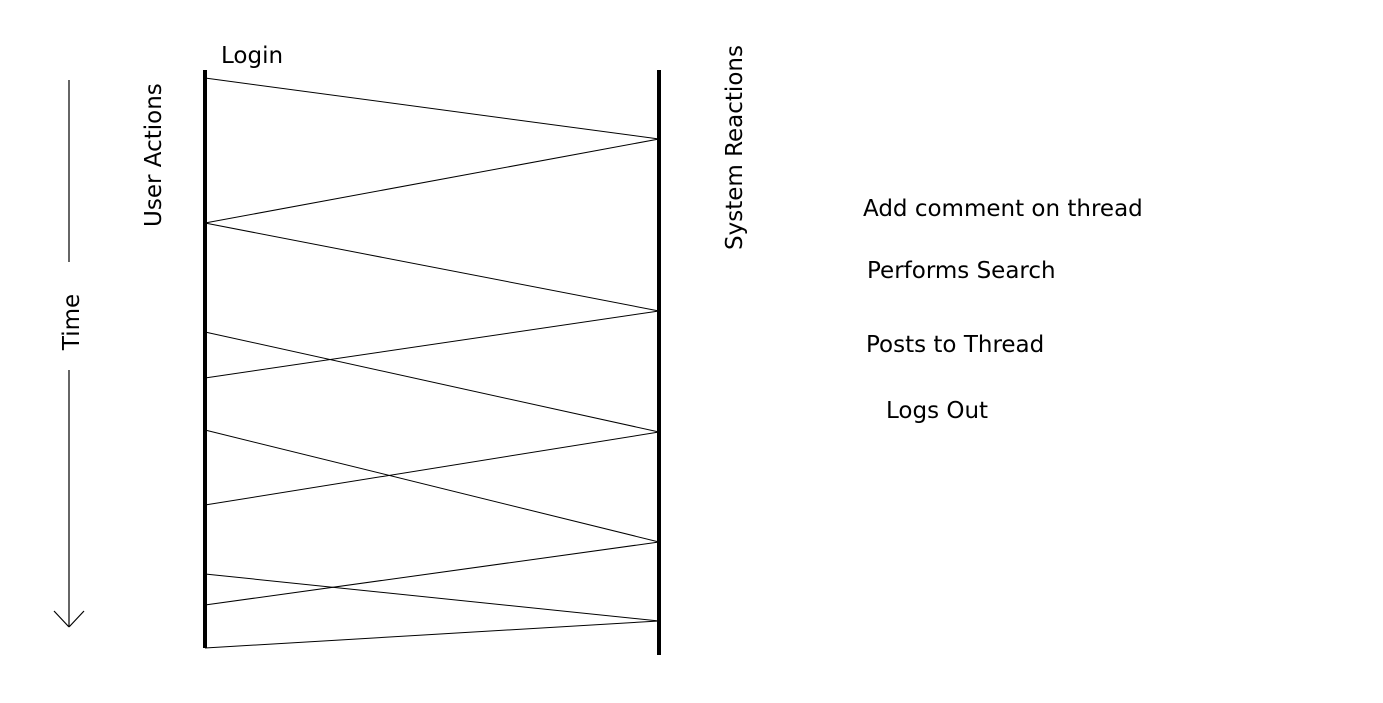 Image resolution: width=1383 pixels, height=703 pixels. I want to click on note-add-comment: Add comment on thread, so click(1003, 209).